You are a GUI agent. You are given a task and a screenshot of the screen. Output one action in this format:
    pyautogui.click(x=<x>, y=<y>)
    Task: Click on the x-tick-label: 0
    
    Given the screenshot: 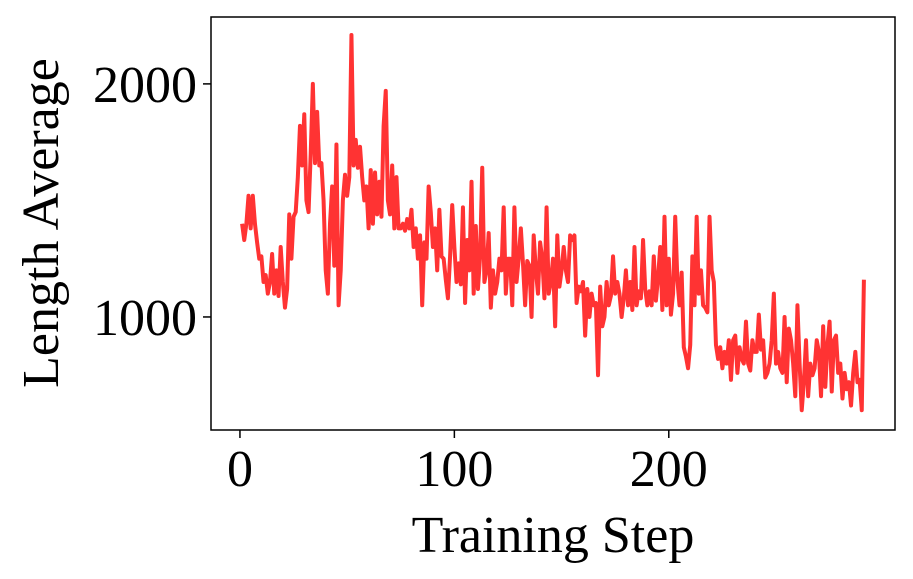 What is the action you would take?
    pyautogui.click(x=240, y=469)
    